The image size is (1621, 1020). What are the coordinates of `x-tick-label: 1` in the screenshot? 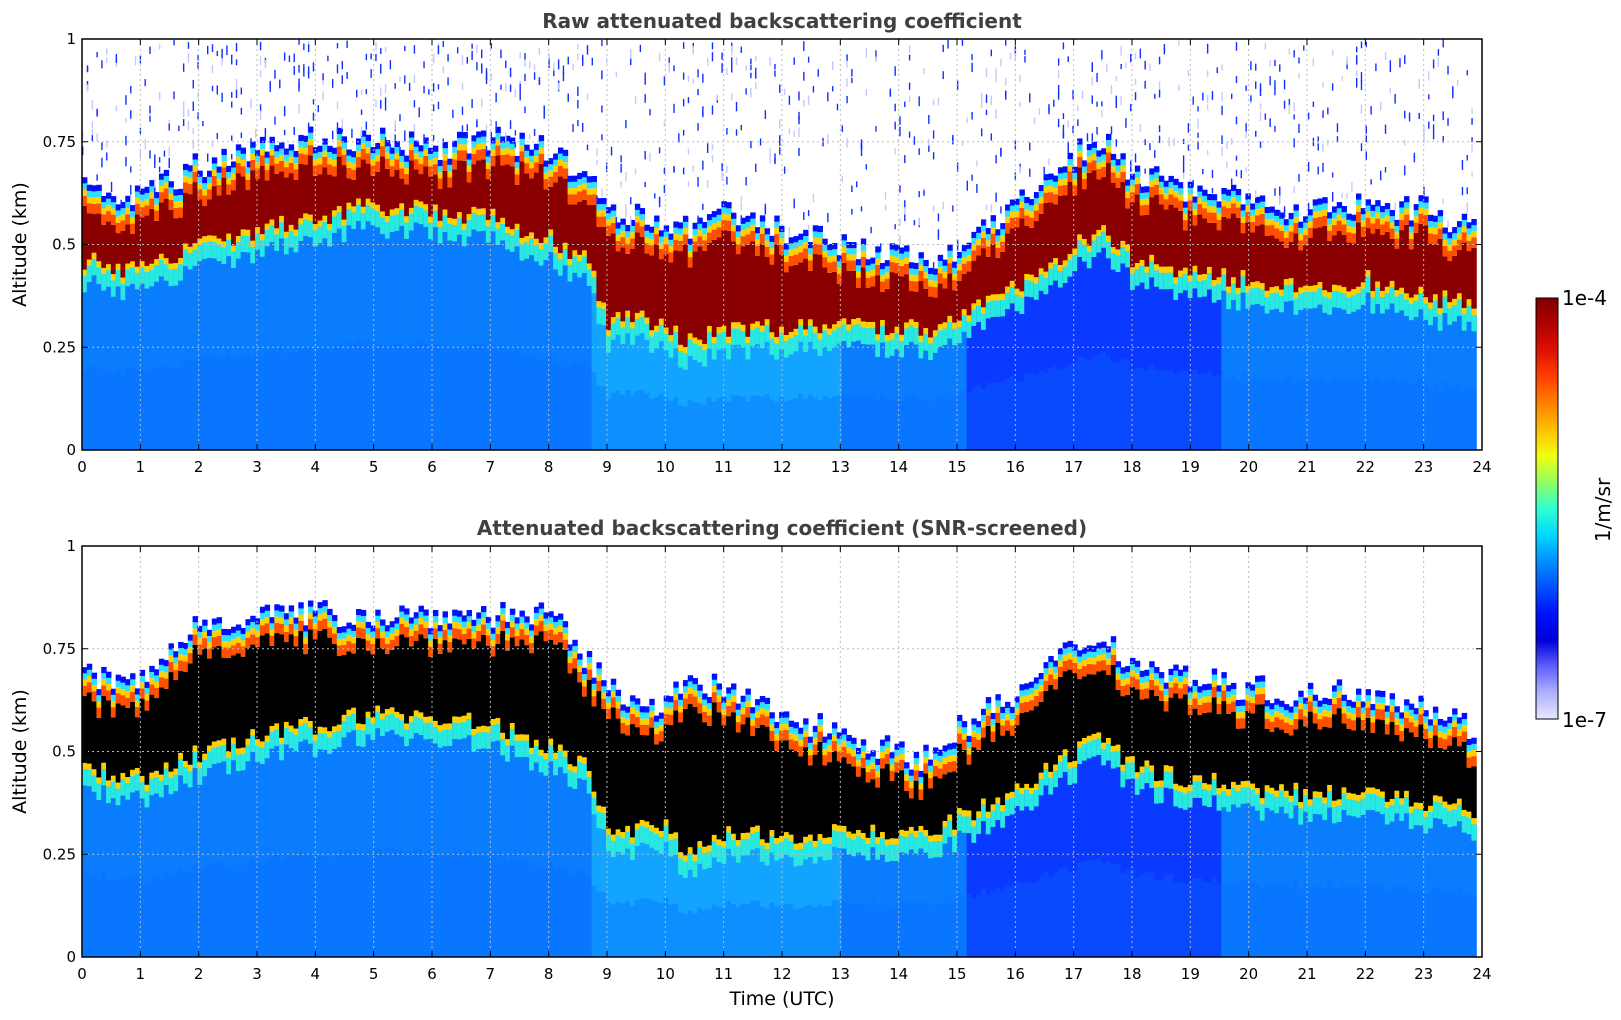 It's located at (141, 467).